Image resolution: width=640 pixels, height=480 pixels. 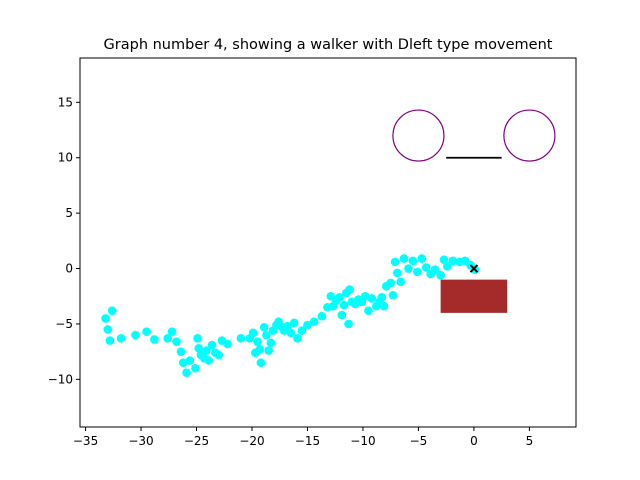 What do you see at coordinates (85, 441) in the screenshot?
I see `x-tick-label: −35` at bounding box center [85, 441].